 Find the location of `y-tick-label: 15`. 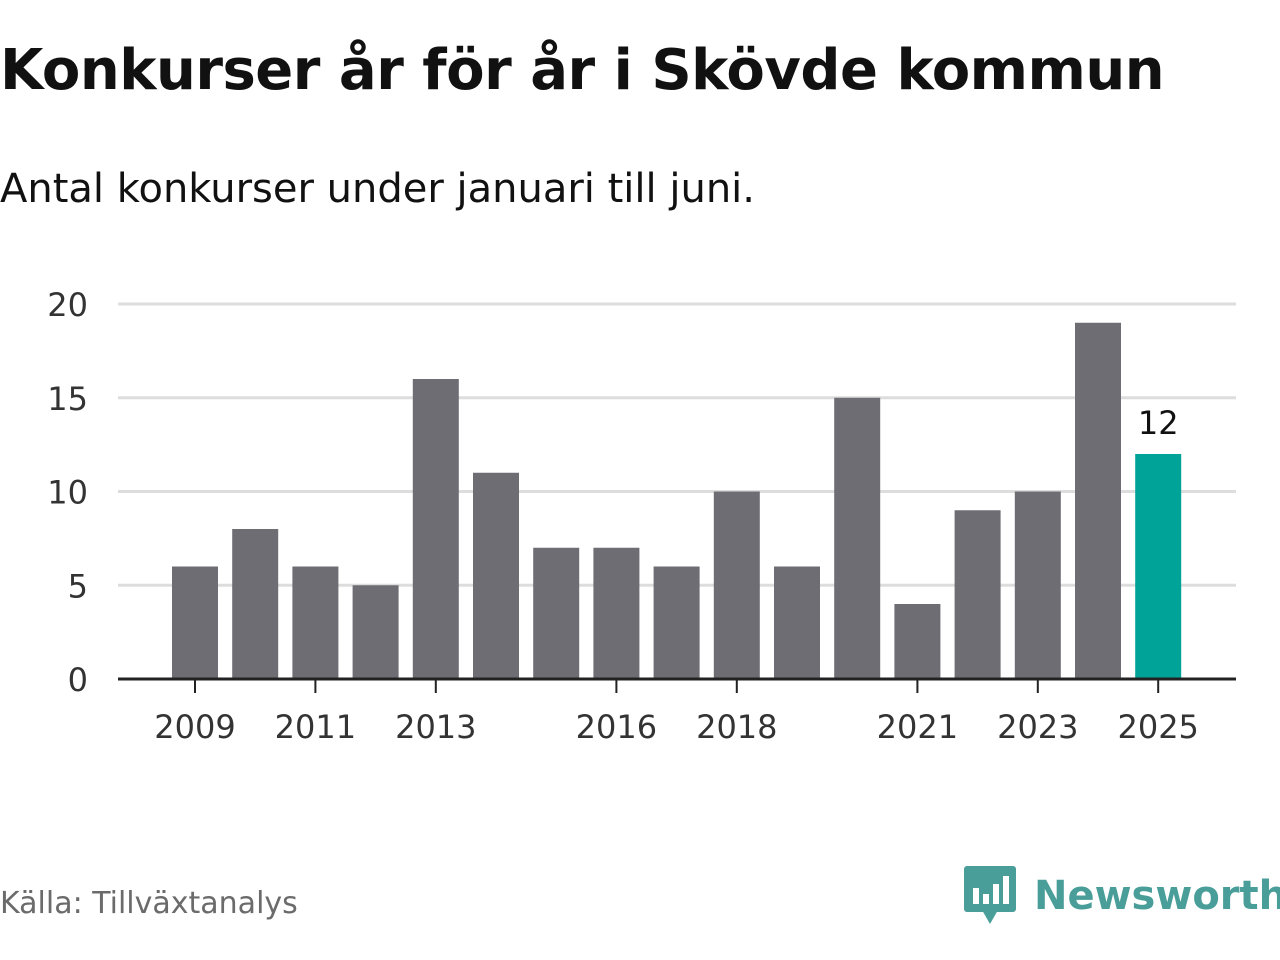

y-tick-label: 15 is located at coordinates (67, 399).